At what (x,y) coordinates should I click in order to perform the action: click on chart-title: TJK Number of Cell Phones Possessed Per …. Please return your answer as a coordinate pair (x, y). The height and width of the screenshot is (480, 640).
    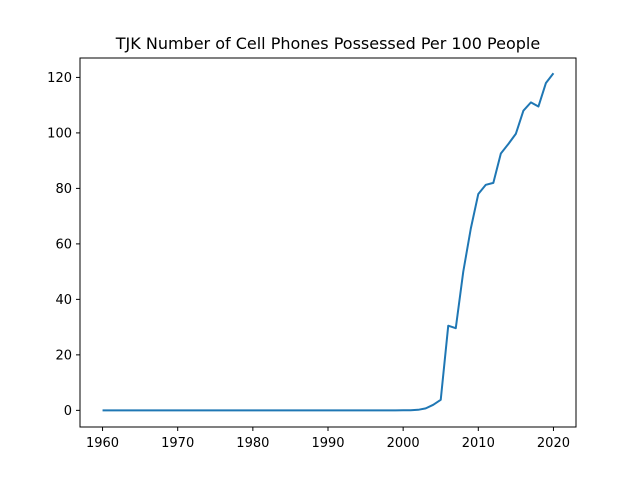
    Looking at the image, I should click on (327, 43).